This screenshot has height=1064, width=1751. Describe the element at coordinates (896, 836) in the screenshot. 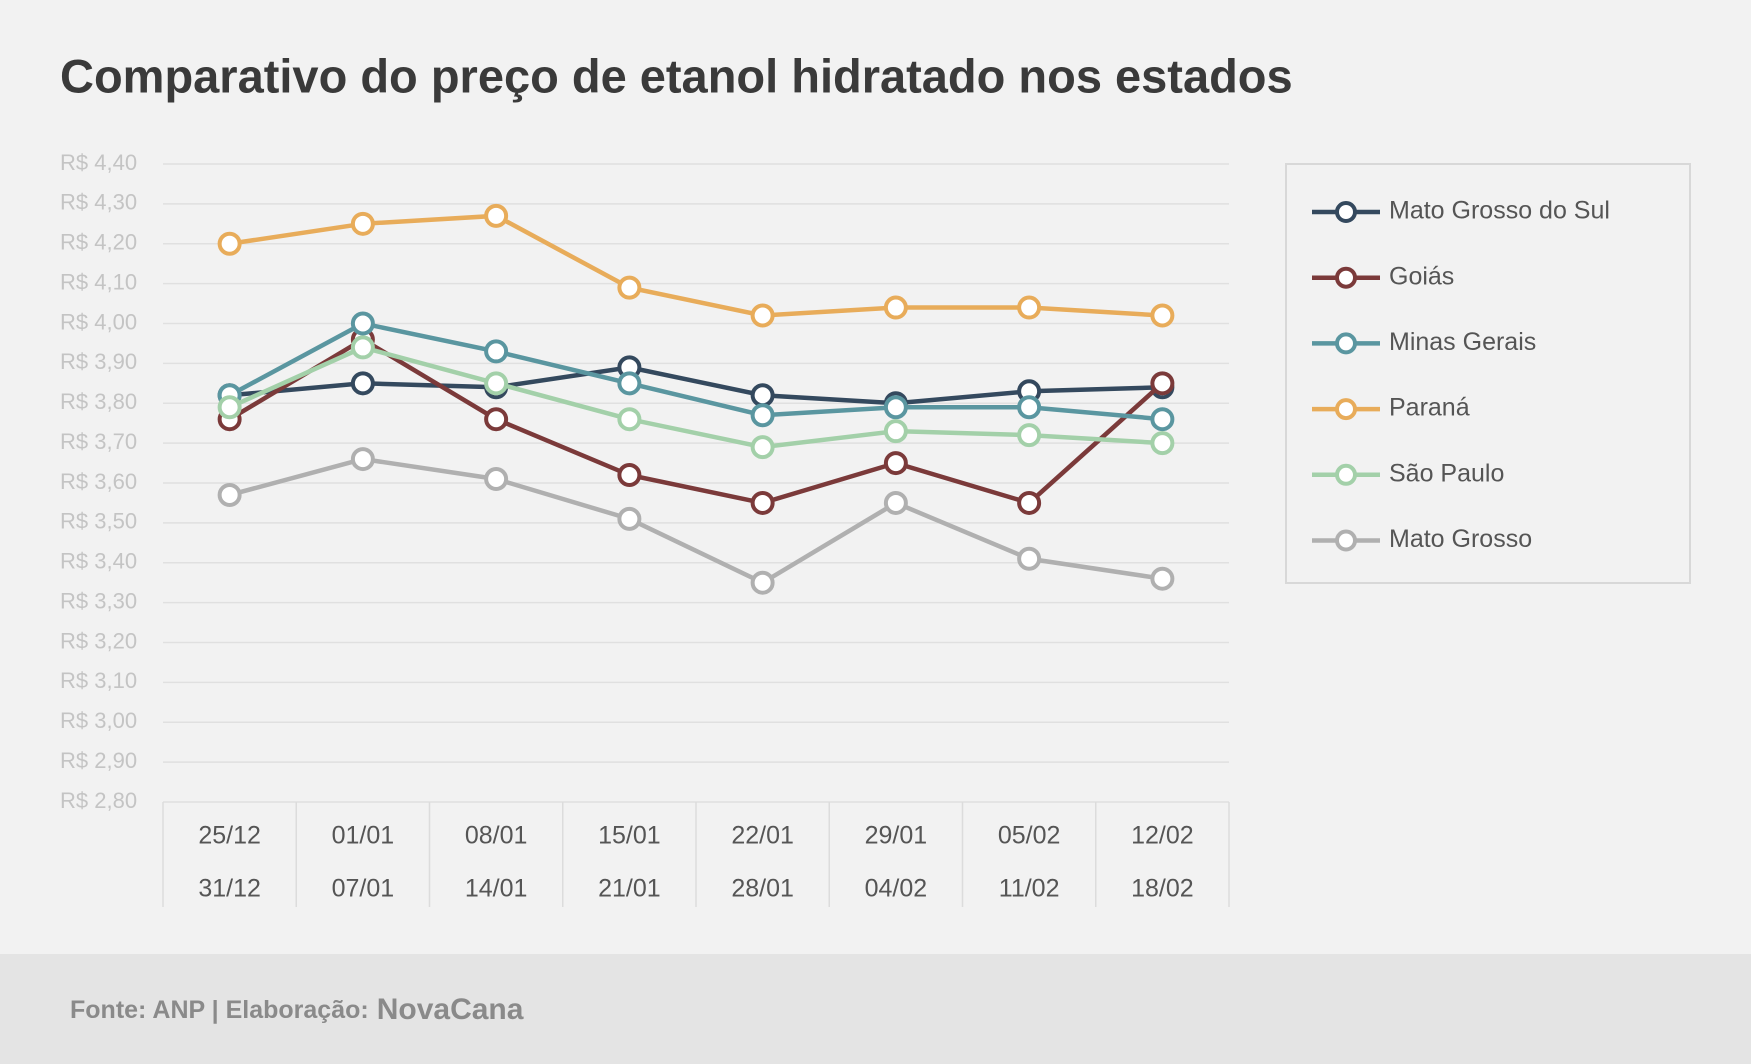

I see `x-tick-label: 29/01` at that location.